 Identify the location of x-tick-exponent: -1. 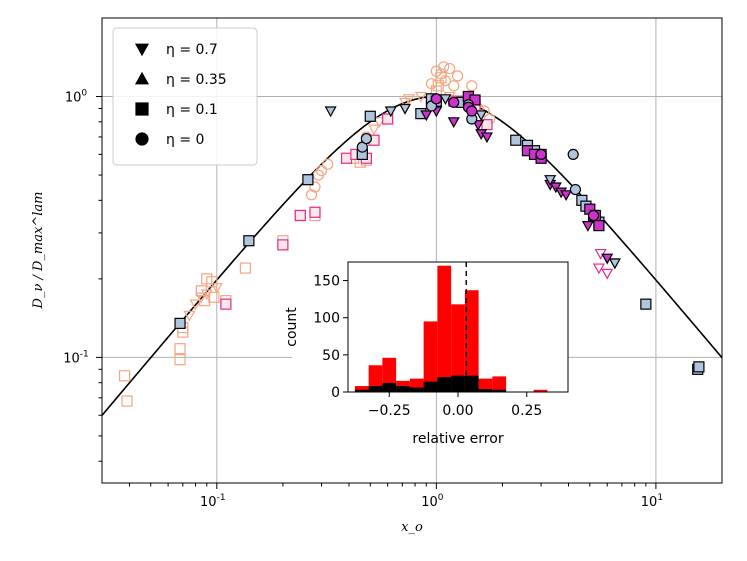
(221, 498).